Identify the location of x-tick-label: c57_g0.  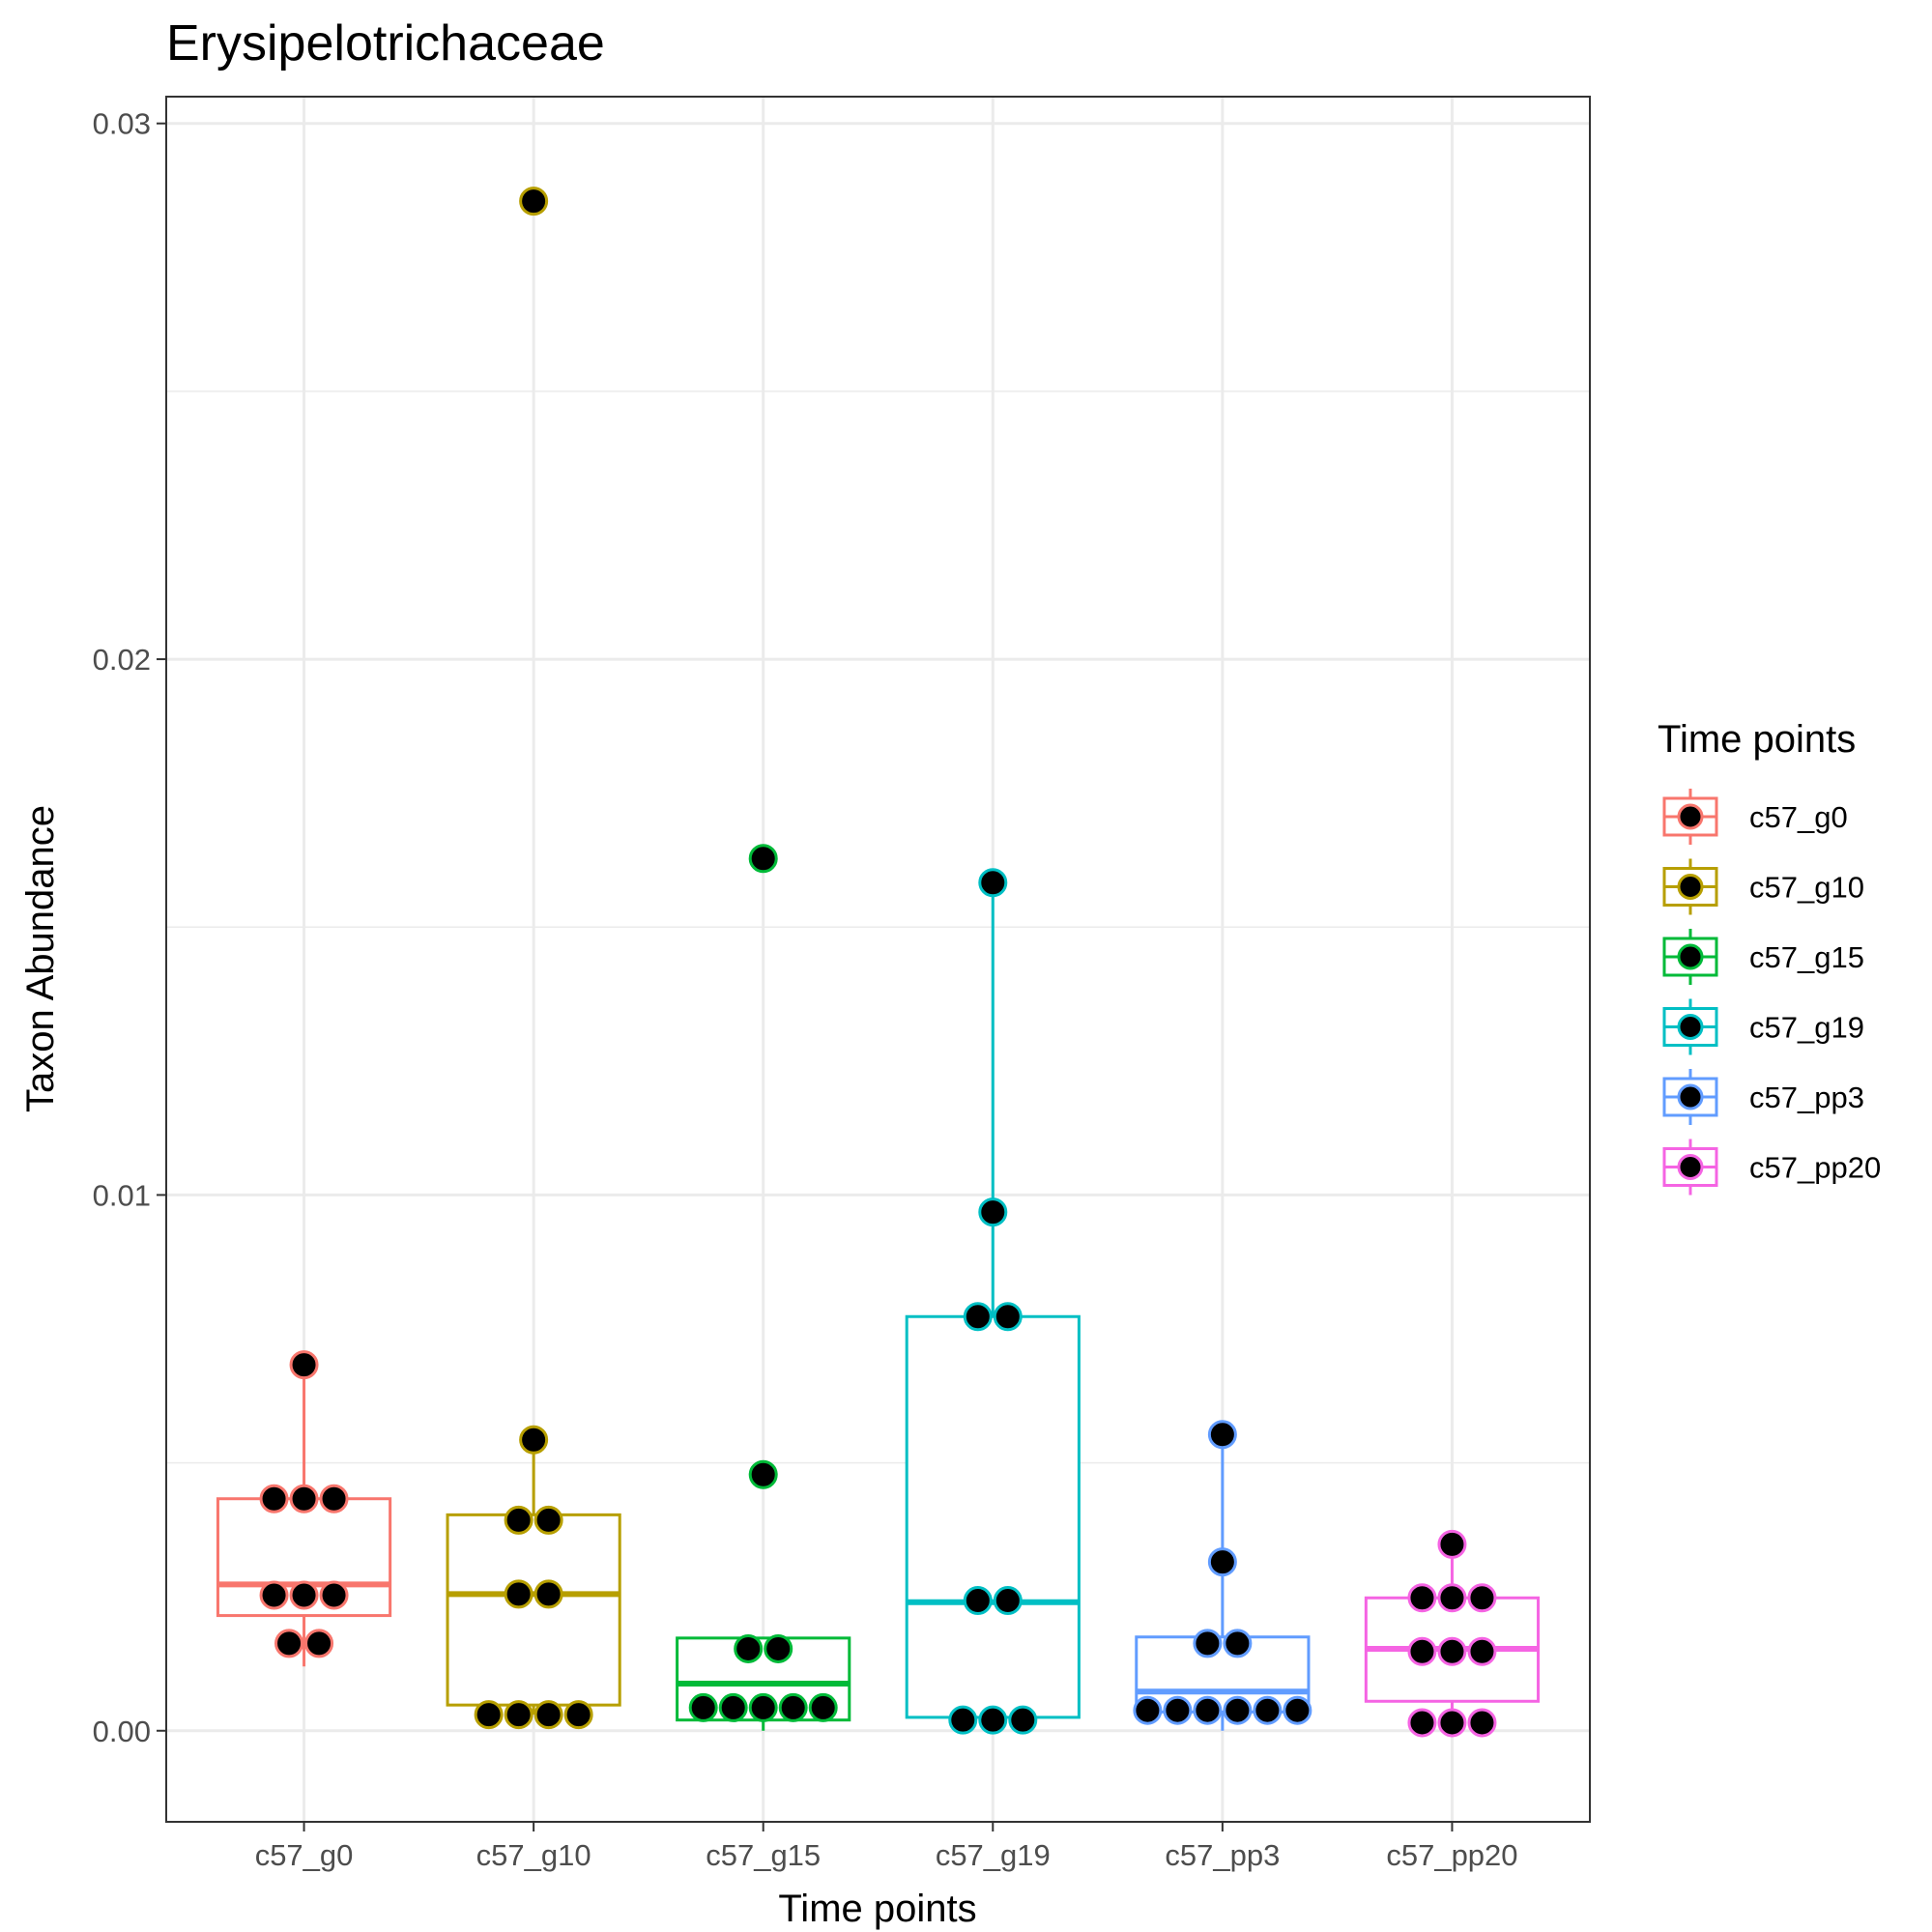
(304, 1855).